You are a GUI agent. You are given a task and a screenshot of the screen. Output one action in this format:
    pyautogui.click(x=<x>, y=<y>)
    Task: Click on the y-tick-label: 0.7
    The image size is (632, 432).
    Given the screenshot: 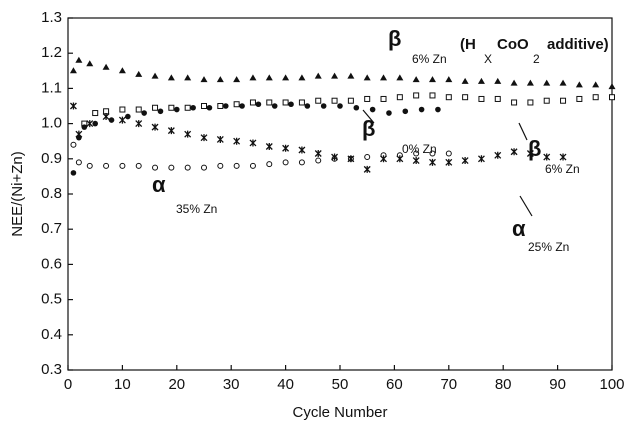 What is the action you would take?
    pyautogui.click(x=51, y=228)
    